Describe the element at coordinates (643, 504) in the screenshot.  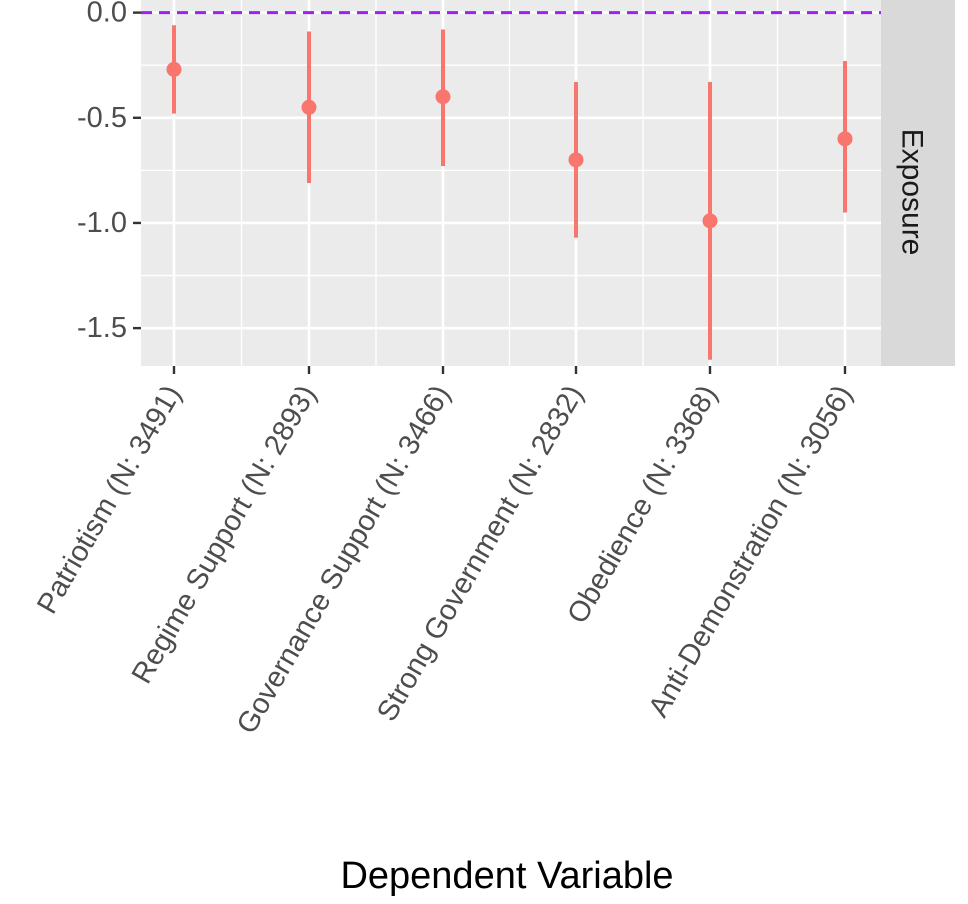
I see `x-tick-label: Obedience (N: 3368)` at that location.